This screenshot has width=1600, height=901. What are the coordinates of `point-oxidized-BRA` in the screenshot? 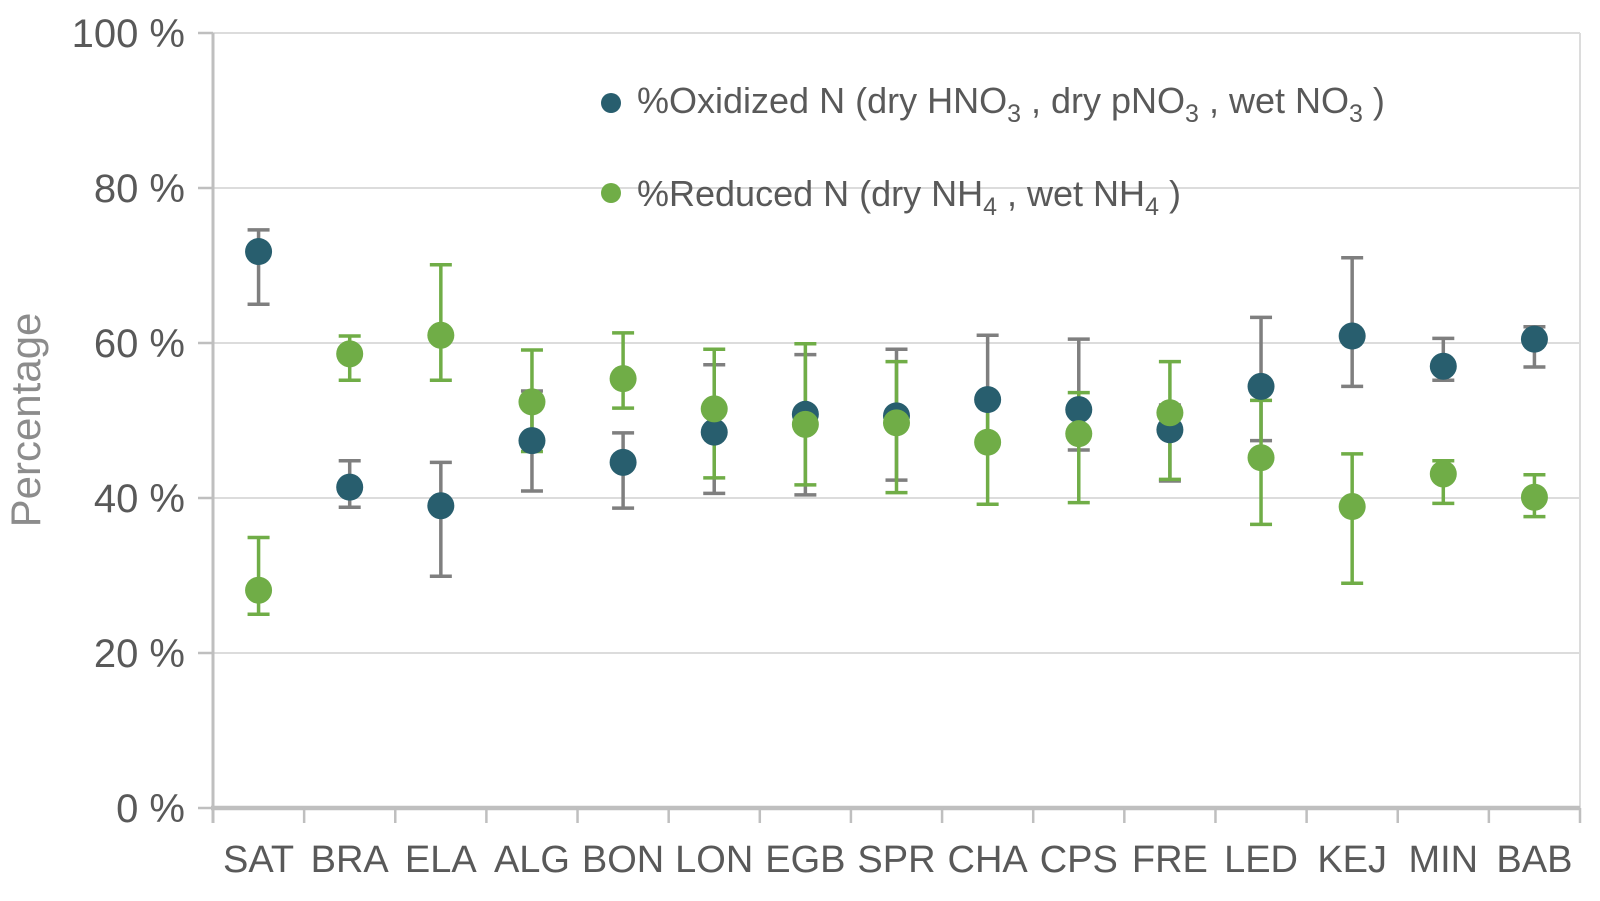 It's located at (350, 487).